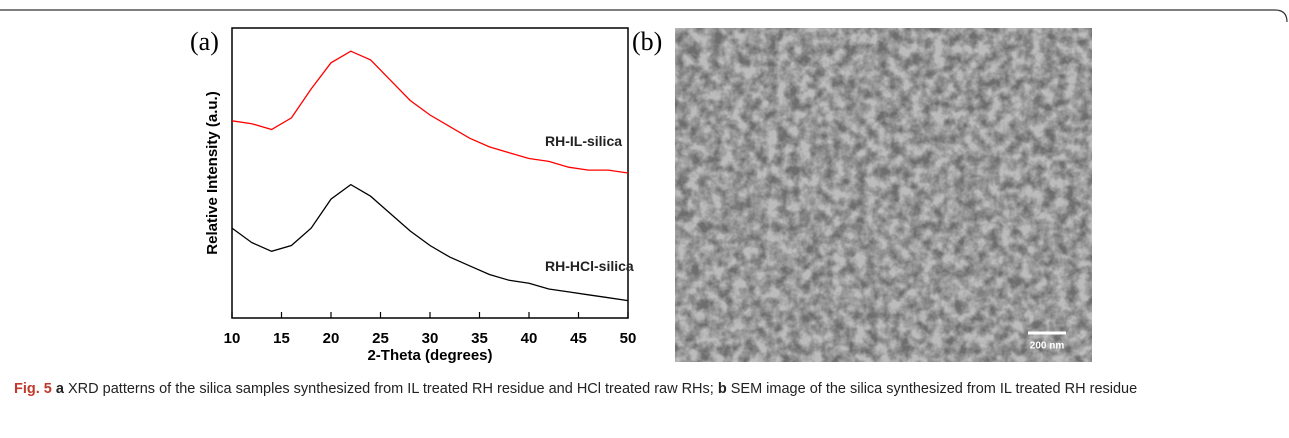  What do you see at coordinates (429, 355) in the screenshot?
I see `x-axis-label: 2-Theta (degrees)` at bounding box center [429, 355].